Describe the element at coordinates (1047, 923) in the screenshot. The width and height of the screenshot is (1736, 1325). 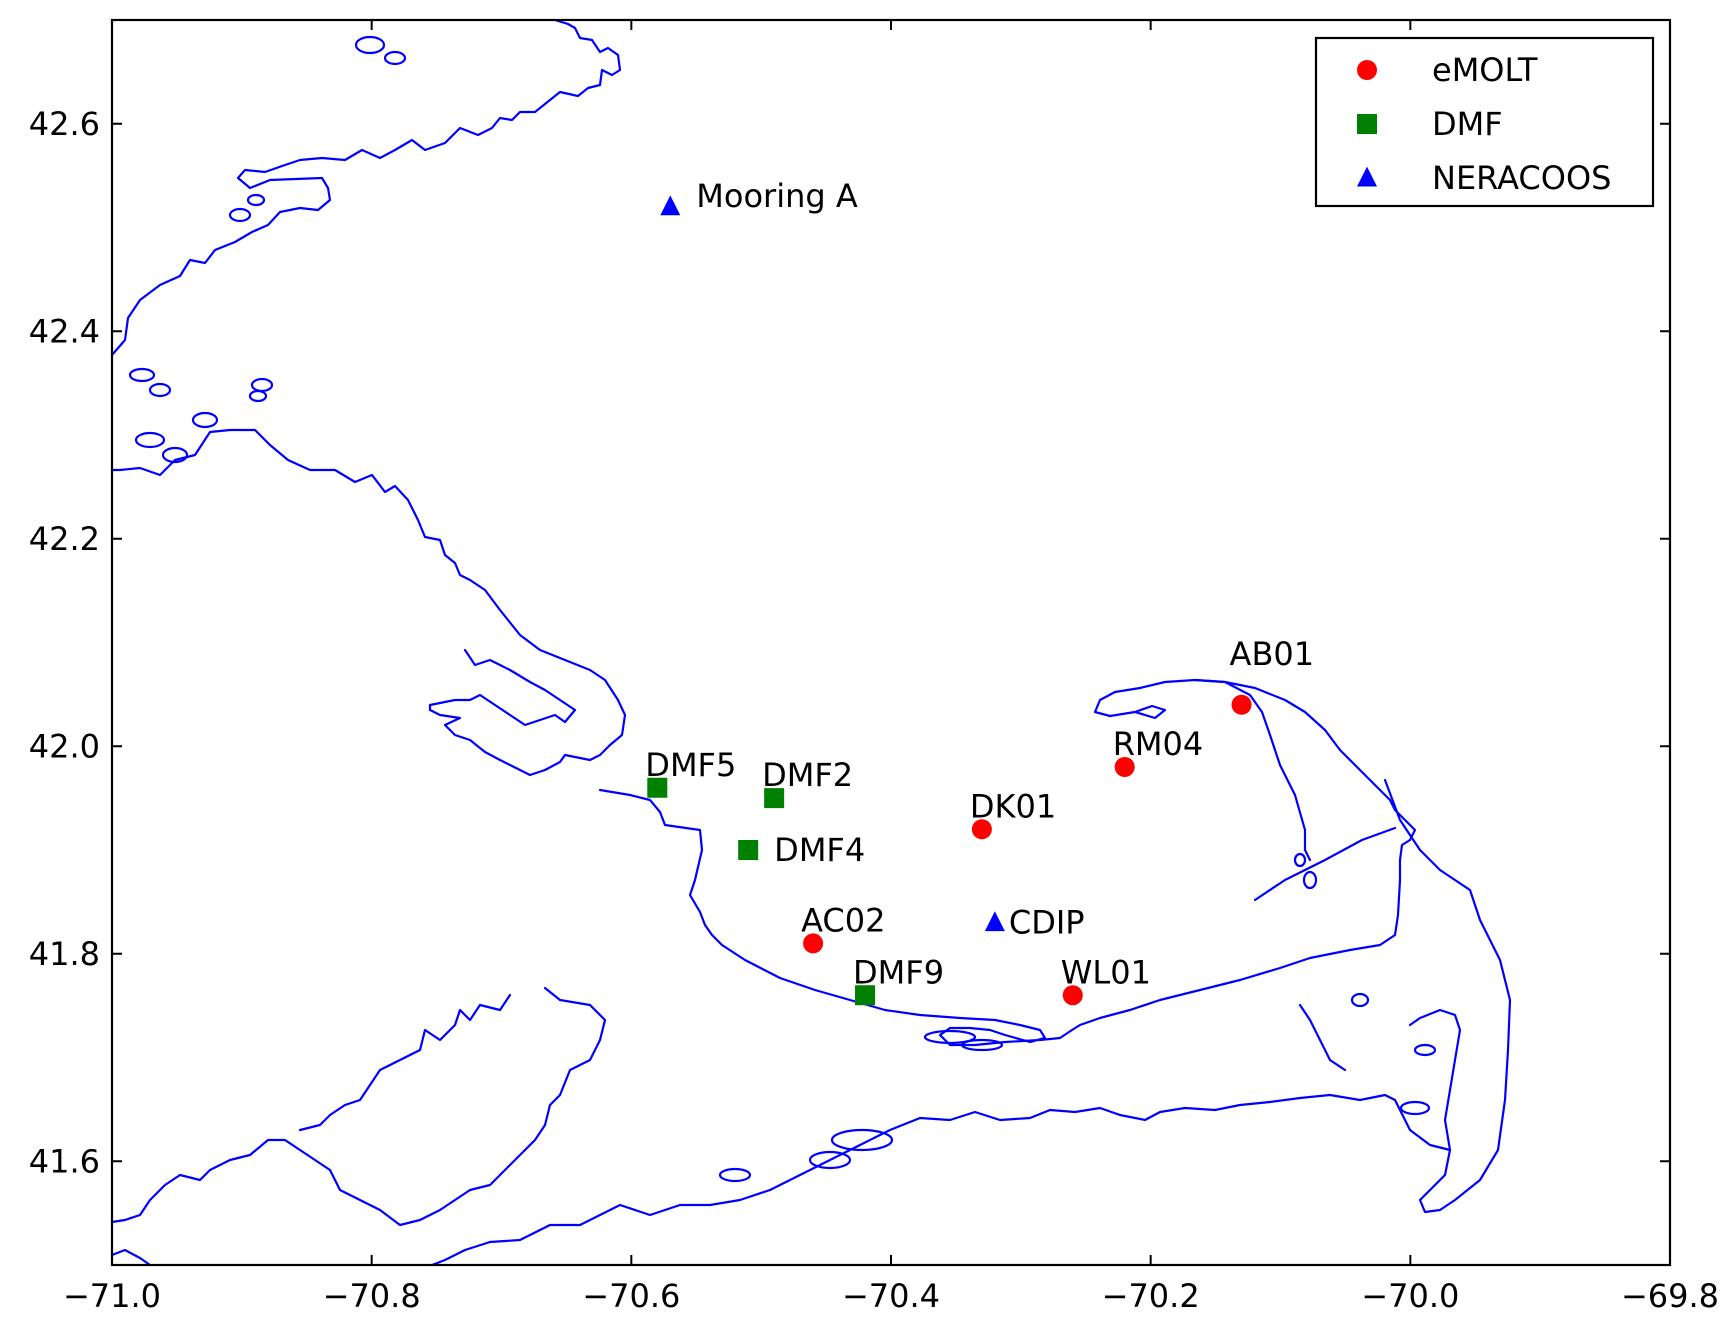
I see `station-label: CDIP` at that location.